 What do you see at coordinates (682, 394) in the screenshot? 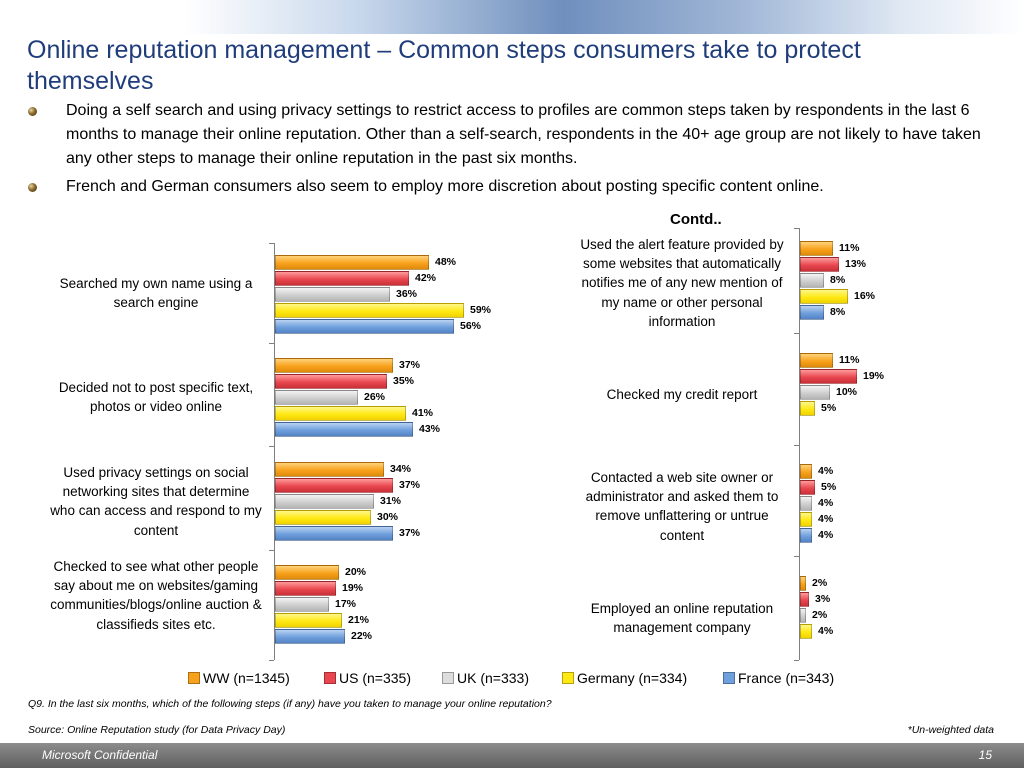
I see `category-label: Checked my credit report` at bounding box center [682, 394].